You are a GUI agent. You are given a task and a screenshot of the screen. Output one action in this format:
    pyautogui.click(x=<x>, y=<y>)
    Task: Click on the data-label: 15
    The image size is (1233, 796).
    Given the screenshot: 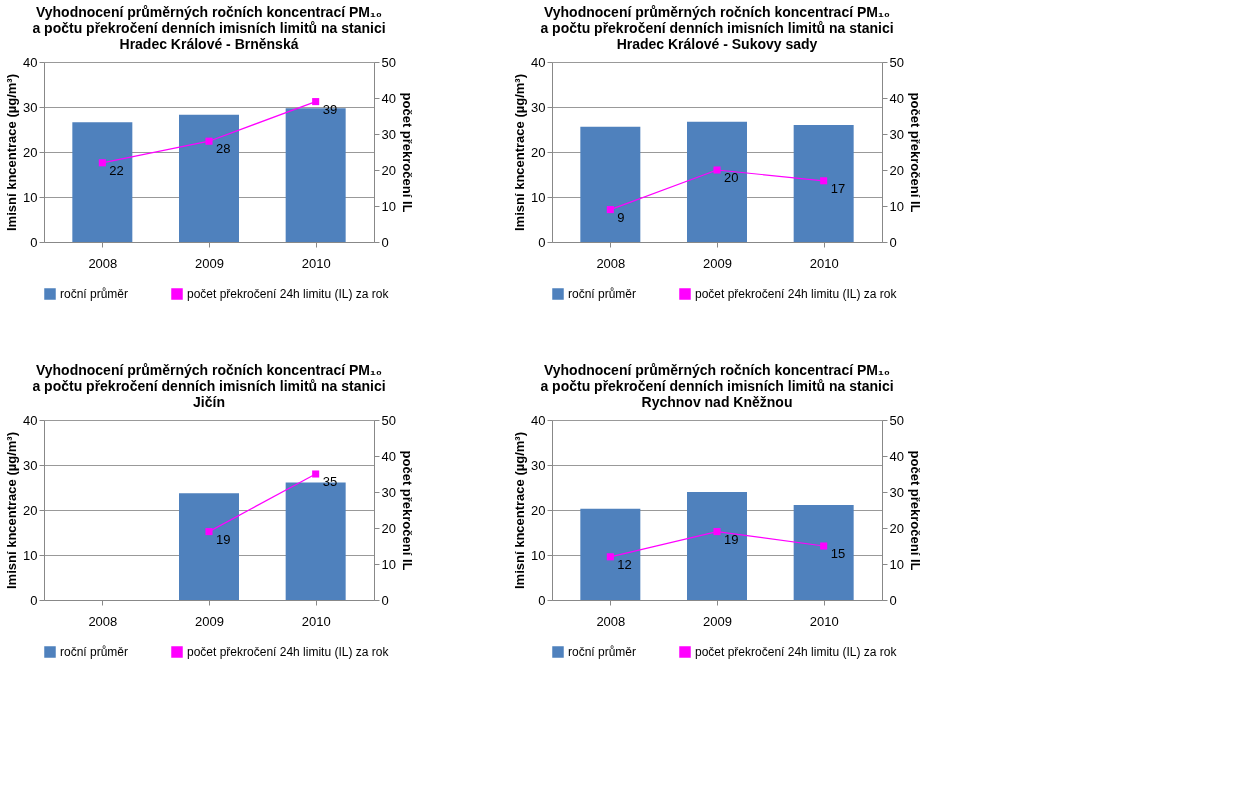 What is the action you would take?
    pyautogui.click(x=838, y=553)
    